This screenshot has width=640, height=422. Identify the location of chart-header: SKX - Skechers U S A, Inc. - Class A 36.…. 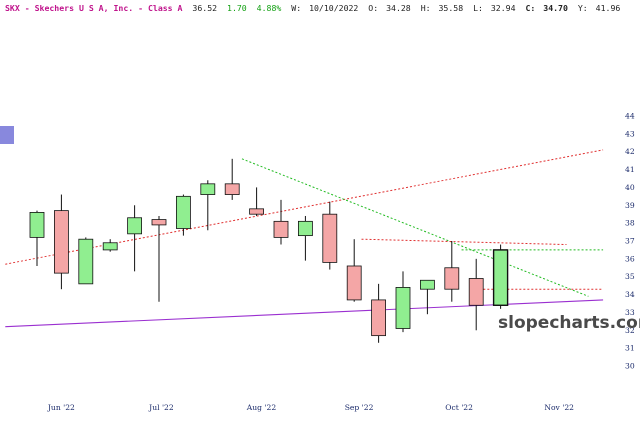
(312, 8).